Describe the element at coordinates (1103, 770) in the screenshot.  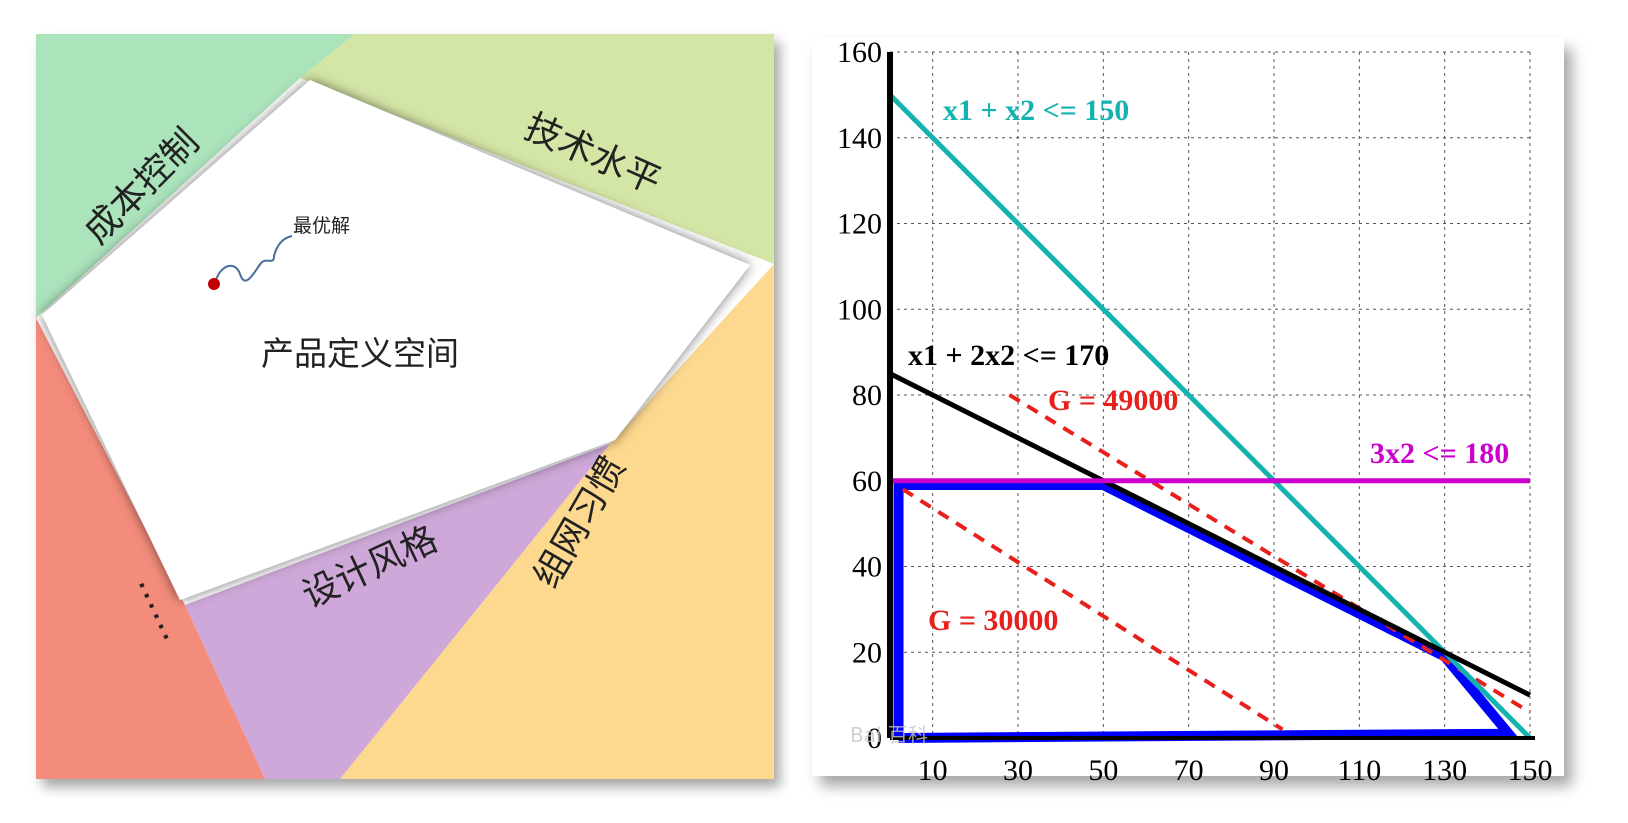
I see `x-tick-label-2: 50` at that location.